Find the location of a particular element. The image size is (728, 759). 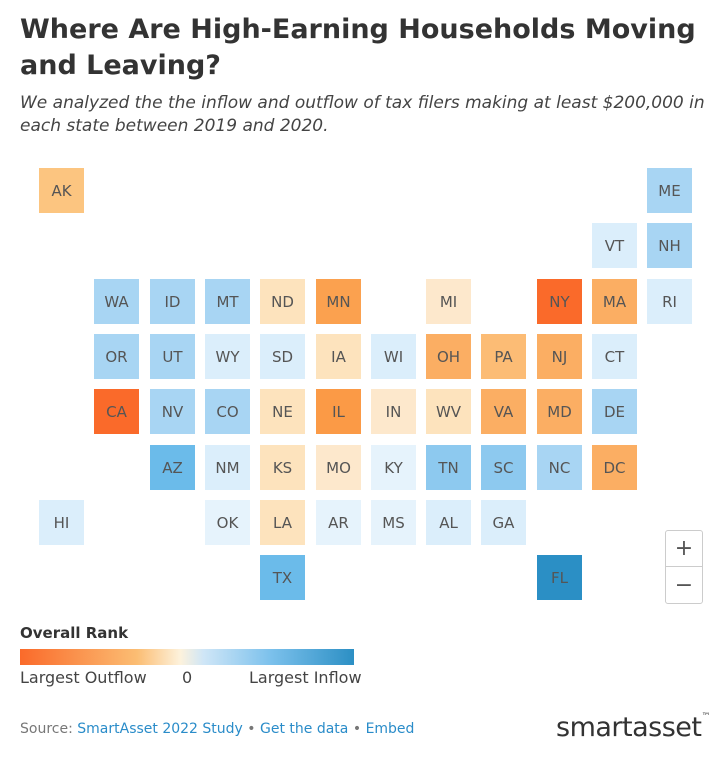

state-tile-ms: MS is located at coordinates (393, 522).